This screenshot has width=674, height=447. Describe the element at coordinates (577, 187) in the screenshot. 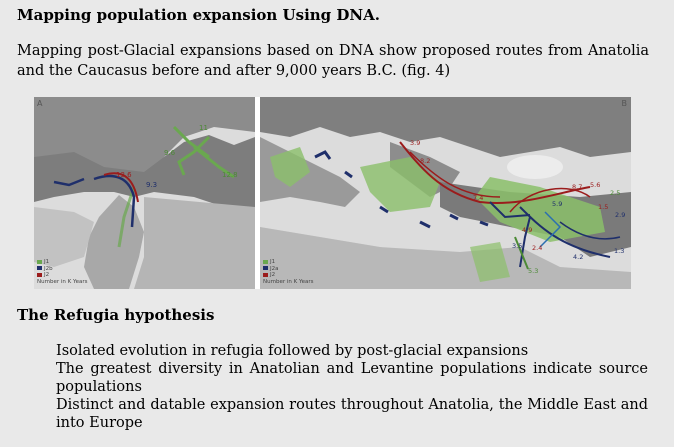

I see `svg-text: 8.7` at that location.